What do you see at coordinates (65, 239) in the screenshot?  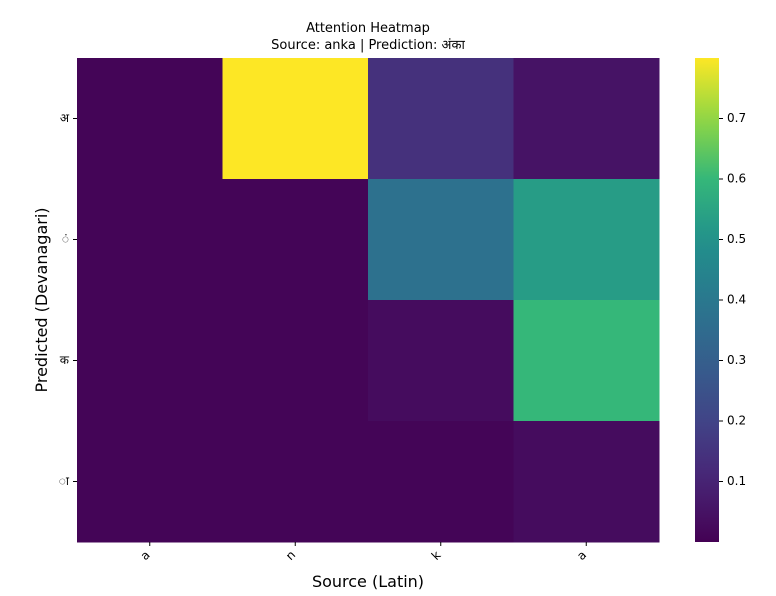 I see `y-tick-label: ं` at bounding box center [65, 239].